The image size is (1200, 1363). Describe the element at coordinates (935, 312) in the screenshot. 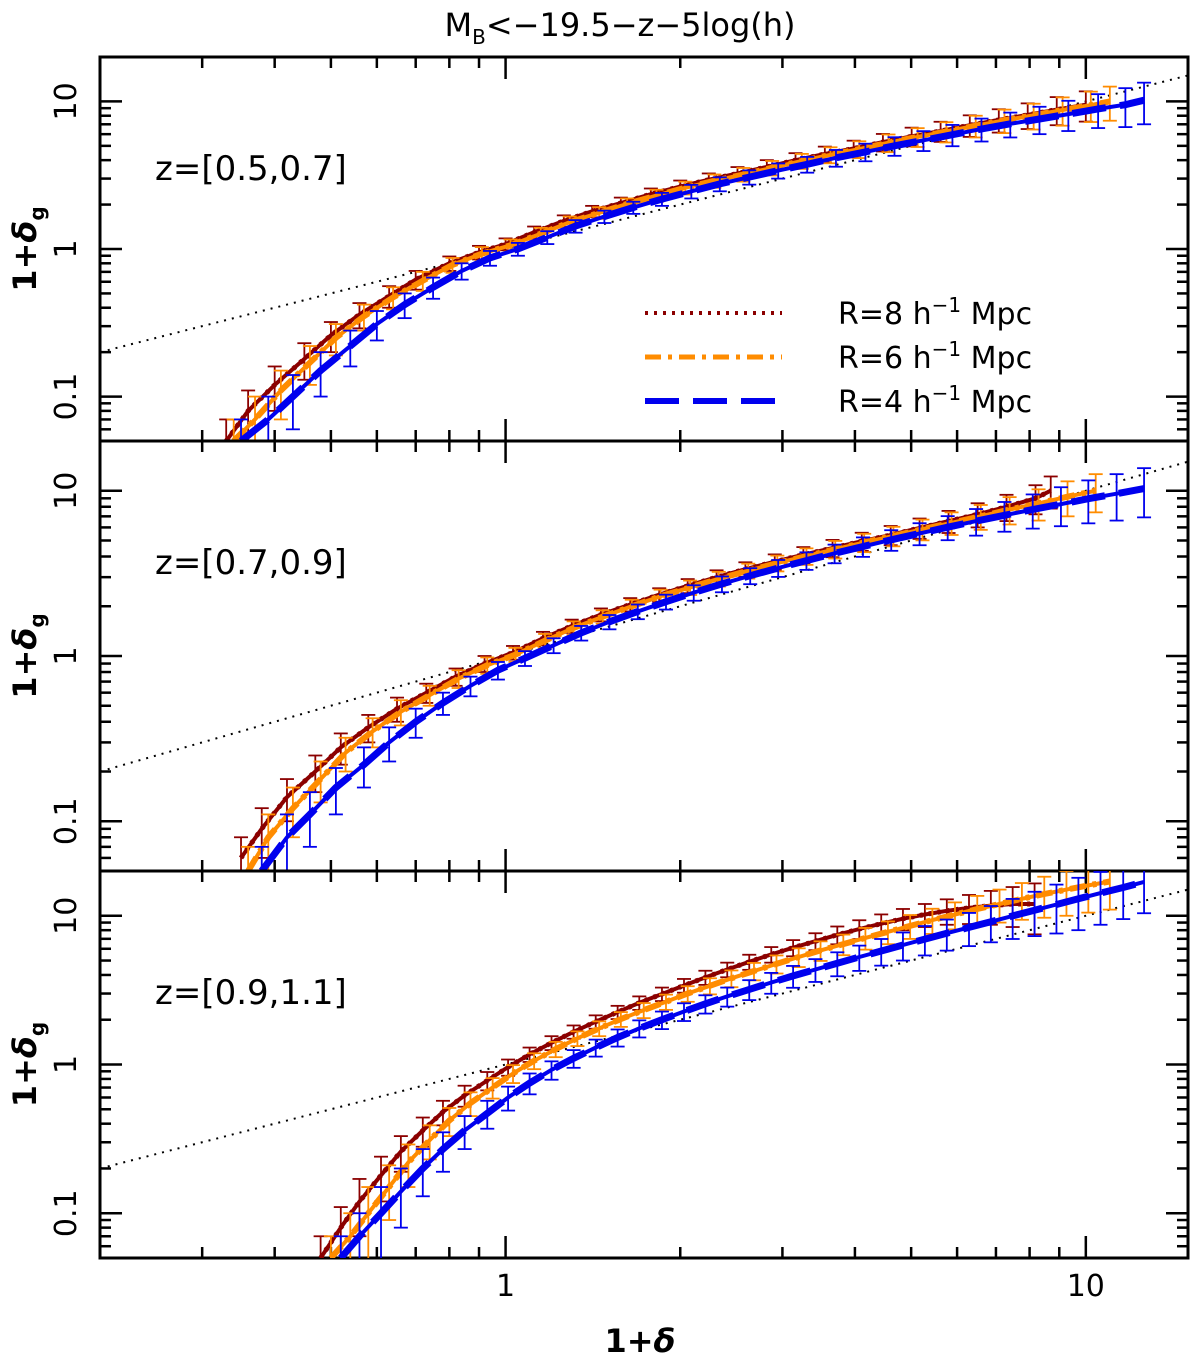

I see `legend-entry: R=8 h−1 Mpc` at that location.